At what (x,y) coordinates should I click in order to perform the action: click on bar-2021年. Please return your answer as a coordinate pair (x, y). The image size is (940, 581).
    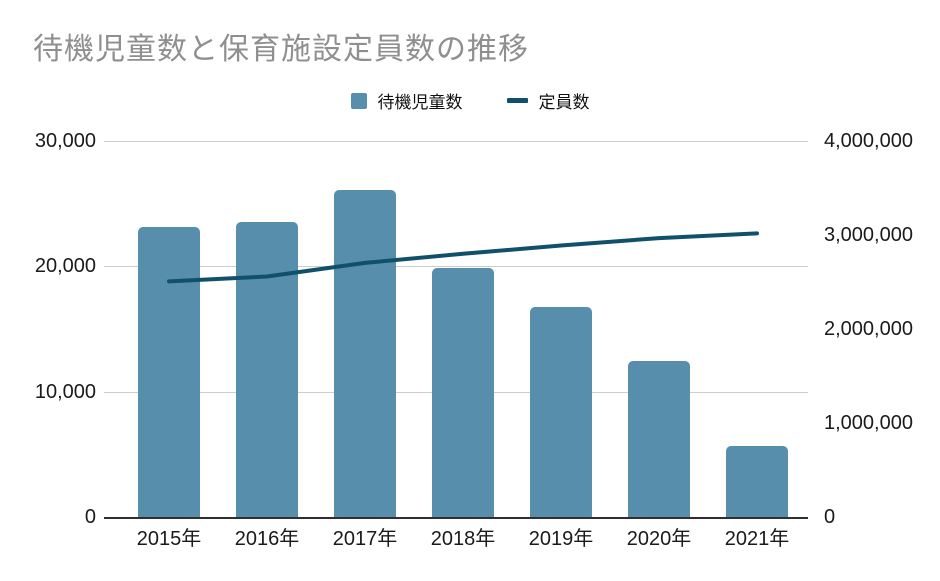
    Looking at the image, I should click on (757, 481).